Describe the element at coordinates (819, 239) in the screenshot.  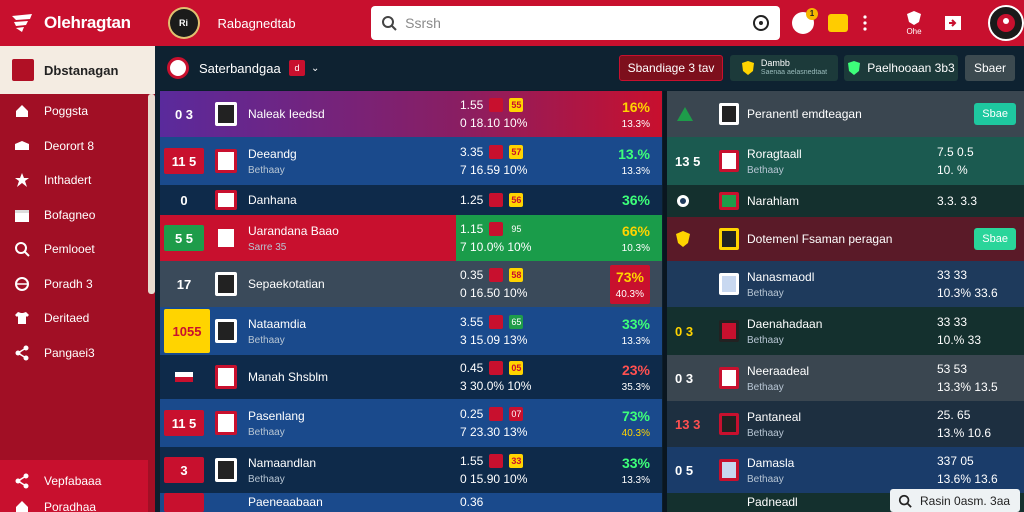
I see `team-info: Dotemenl Fsaman peragan` at that location.